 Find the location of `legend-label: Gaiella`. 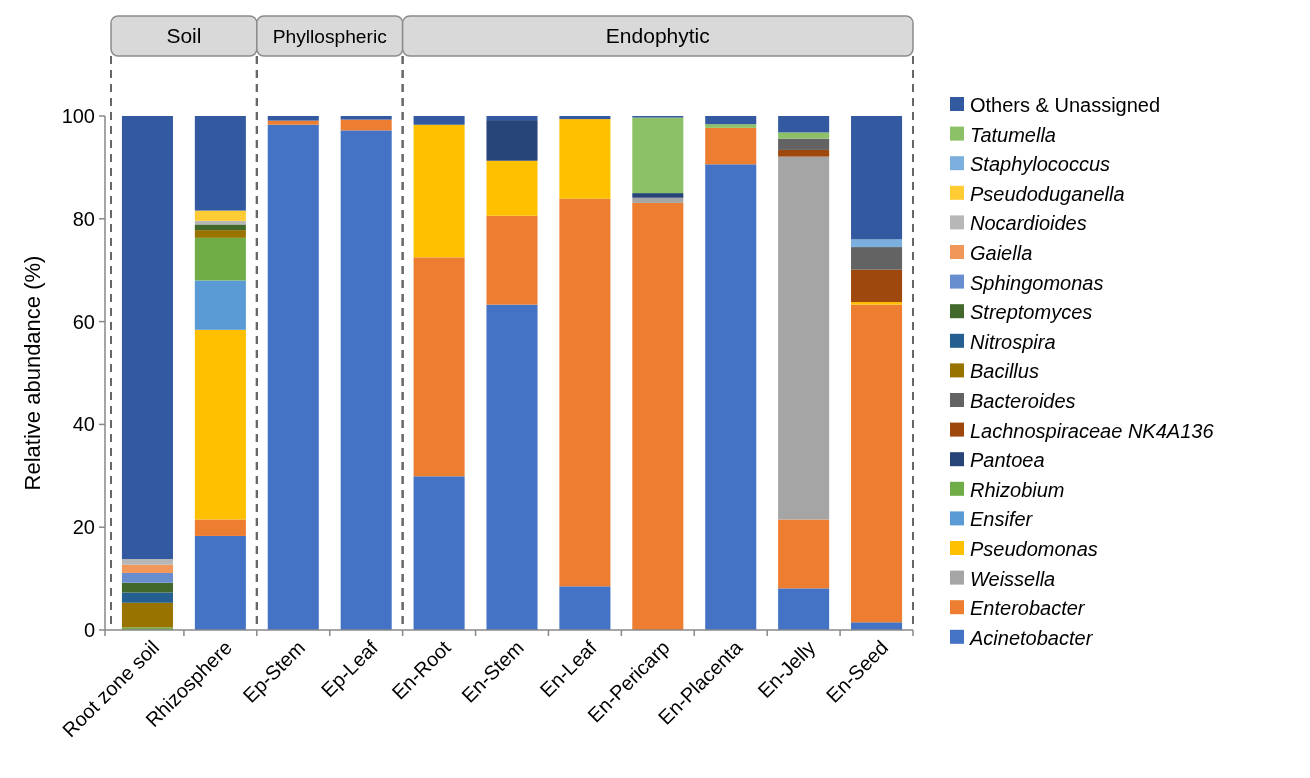

legend-label: Gaiella is located at coordinates (1001, 253).